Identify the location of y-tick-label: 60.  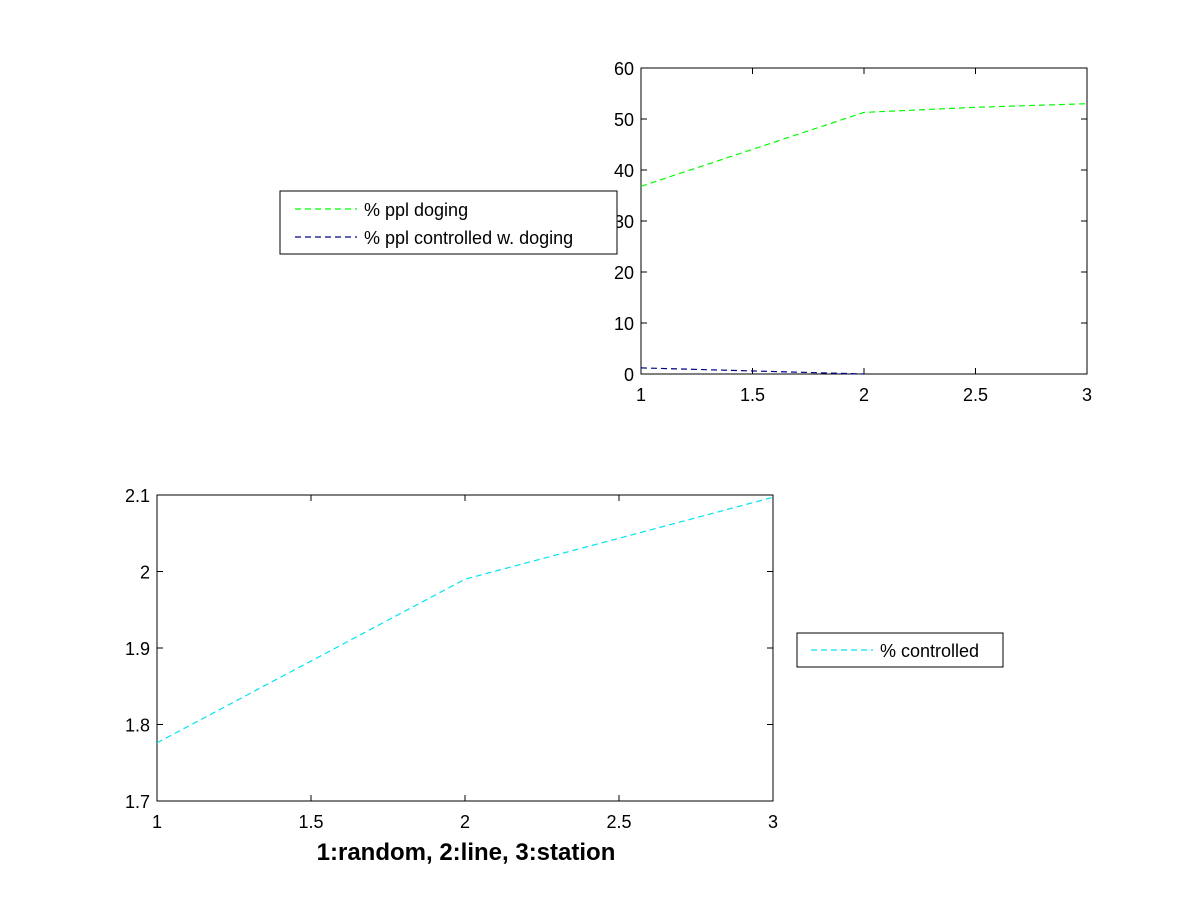
(624, 69).